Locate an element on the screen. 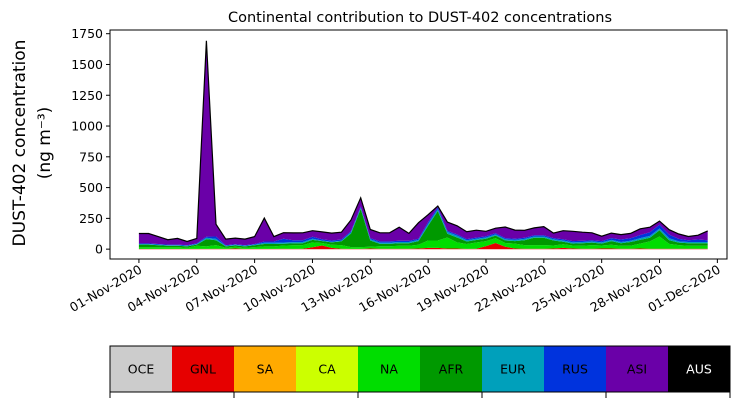 Image resolution: width=739 pixels, height=402 pixels. legend-frame is located at coordinates (420, 369).